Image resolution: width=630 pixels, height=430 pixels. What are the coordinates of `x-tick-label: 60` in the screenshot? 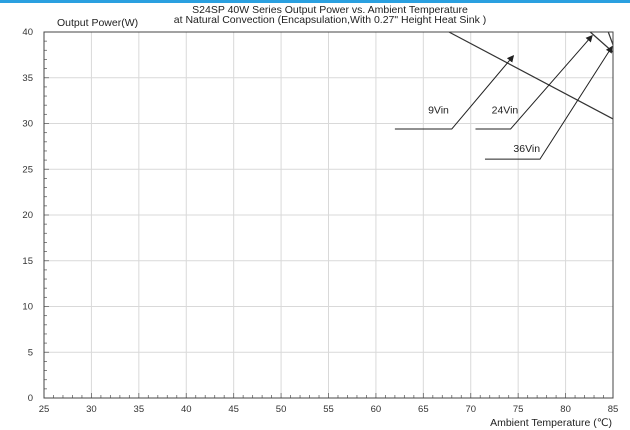 It's located at (376, 409).